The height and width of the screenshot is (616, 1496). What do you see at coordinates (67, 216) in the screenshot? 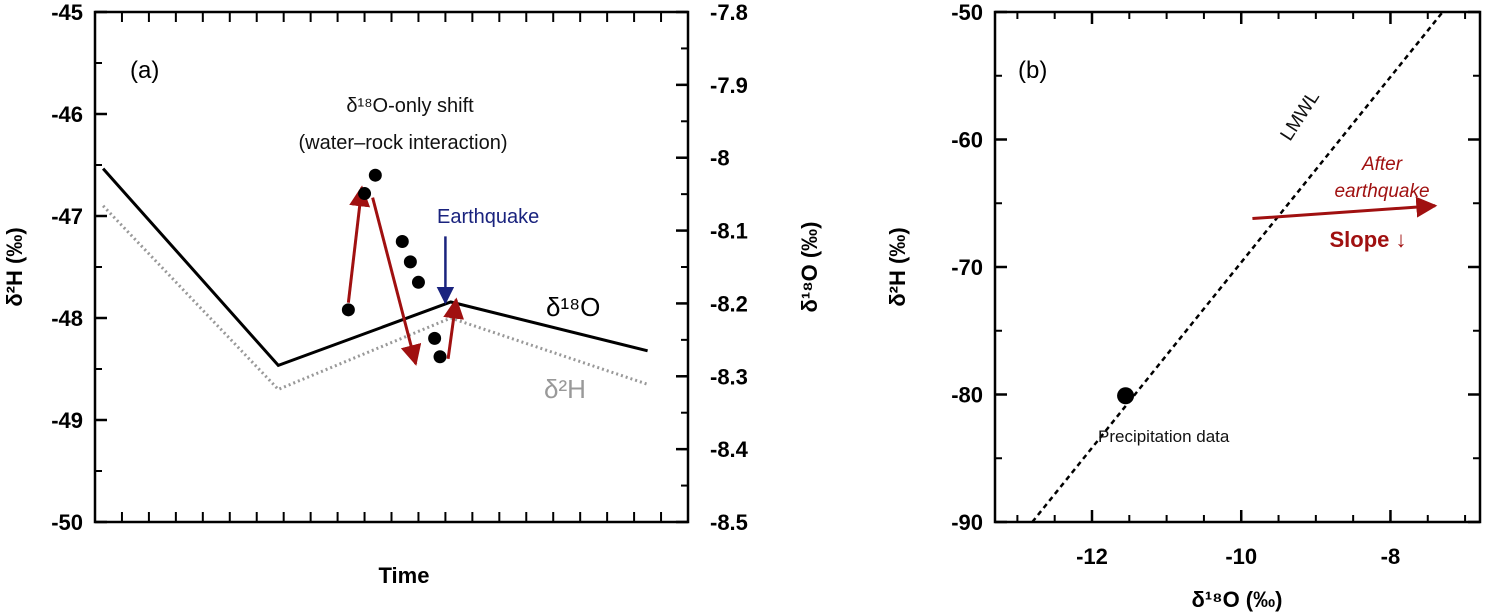
I see `left-tick-label: -47` at bounding box center [67, 216].